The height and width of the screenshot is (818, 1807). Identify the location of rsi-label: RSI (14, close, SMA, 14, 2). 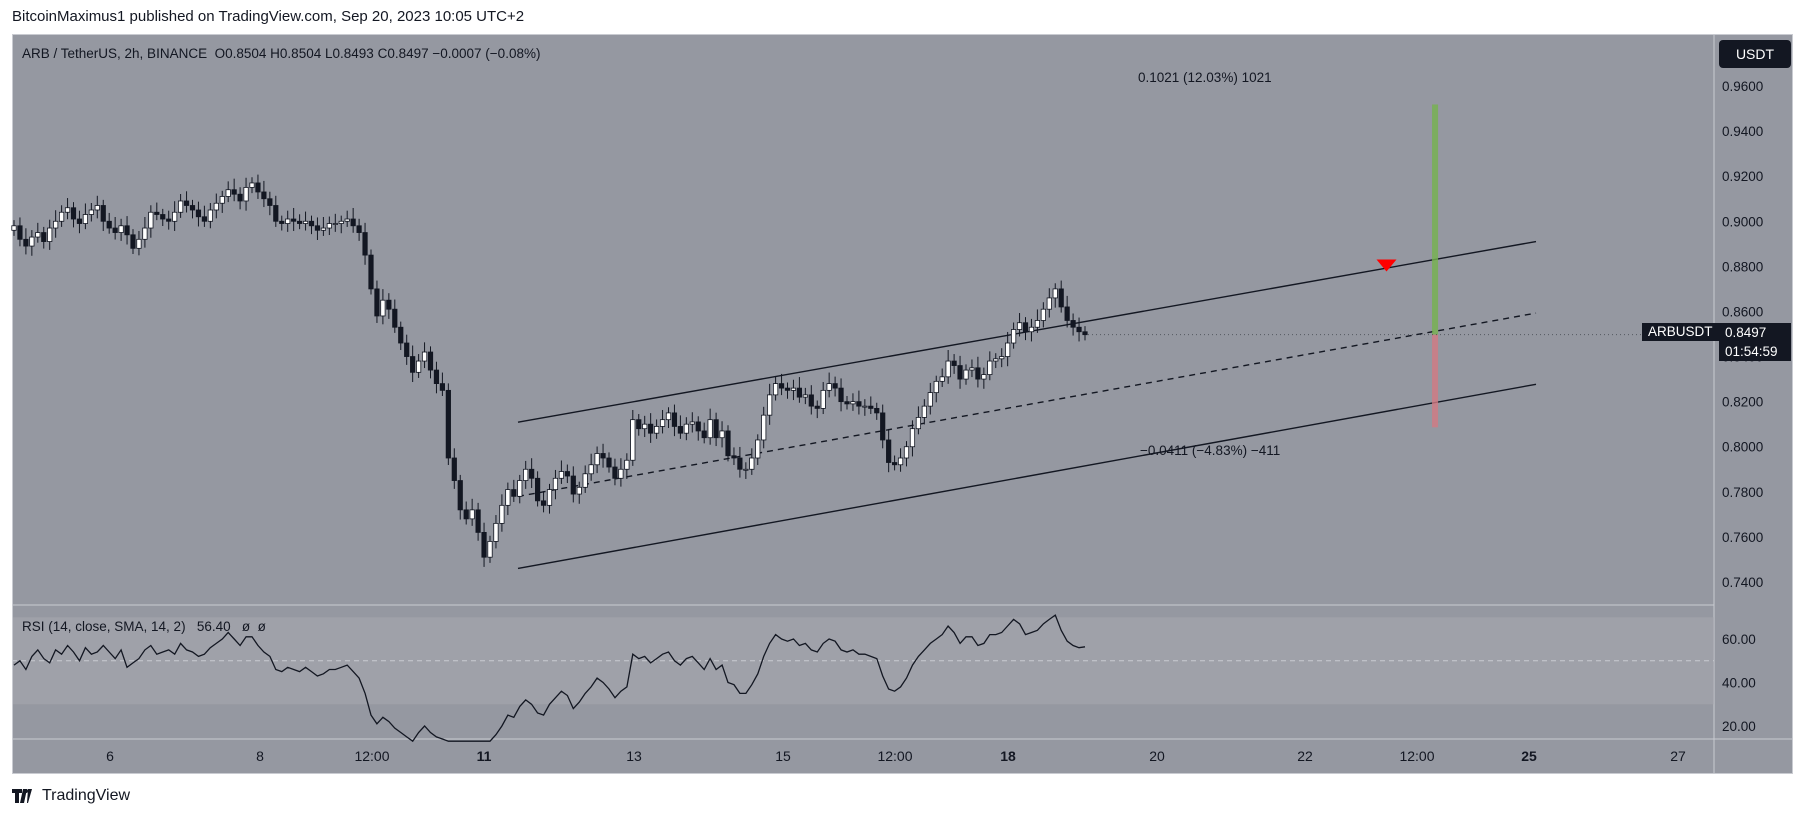
(104, 626).